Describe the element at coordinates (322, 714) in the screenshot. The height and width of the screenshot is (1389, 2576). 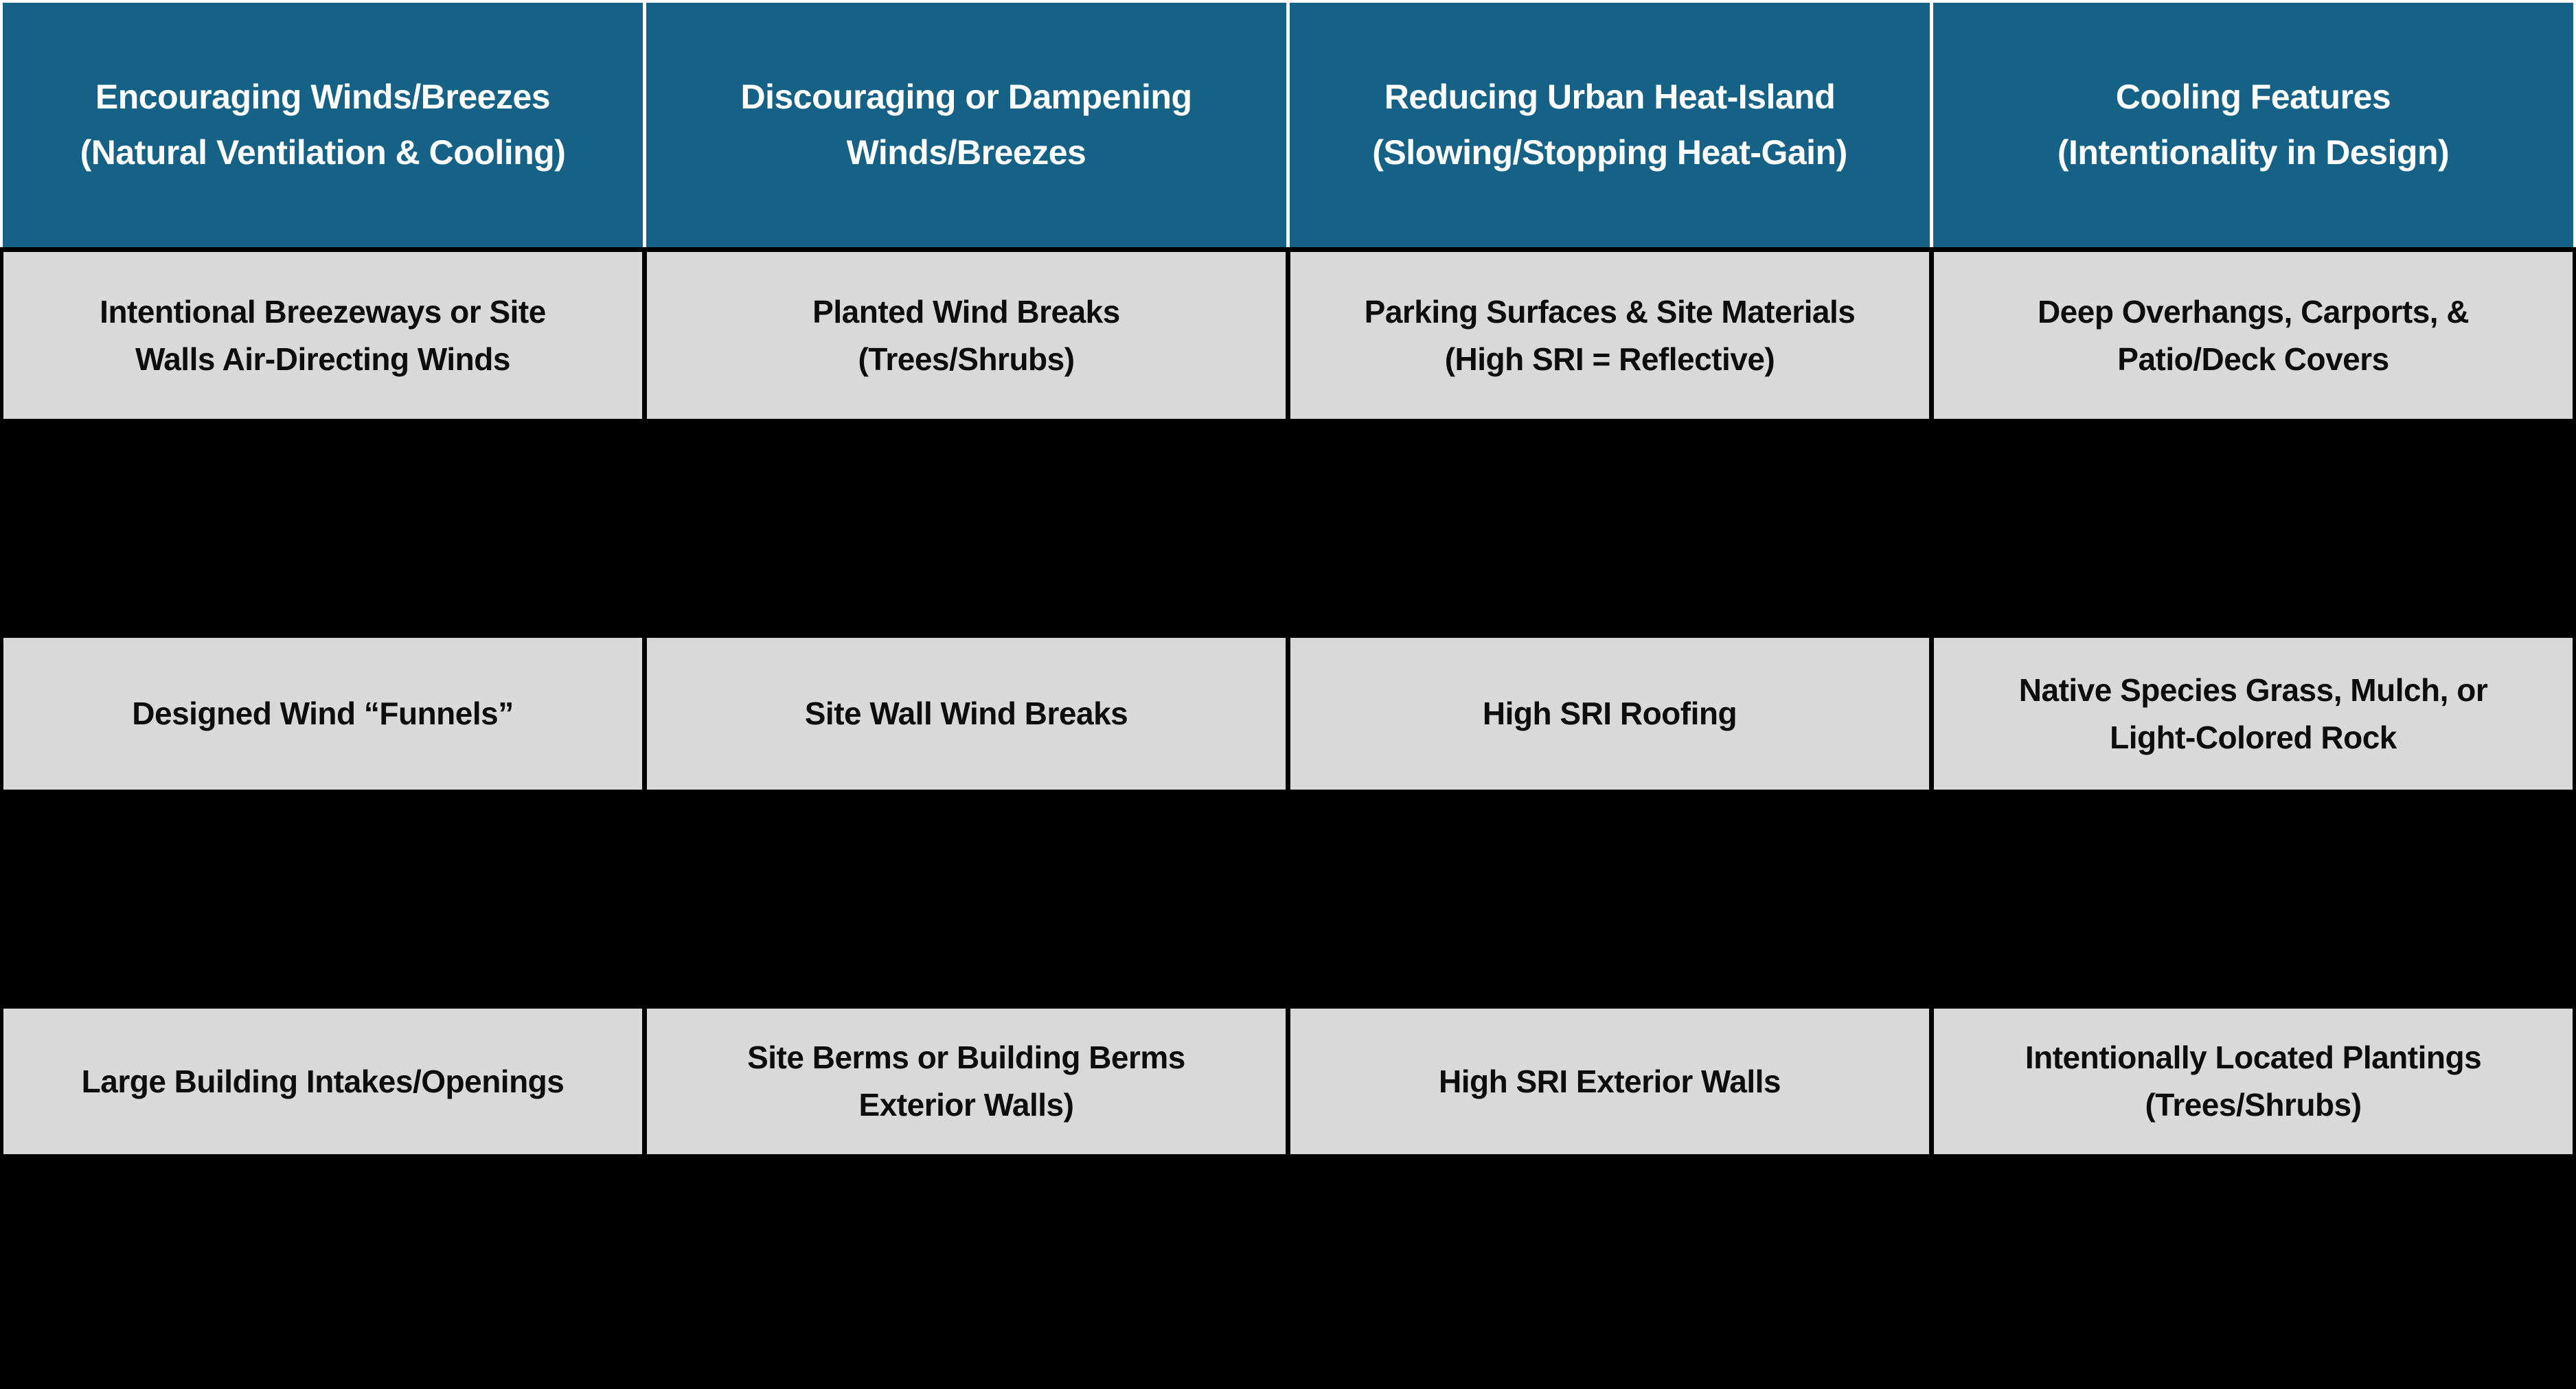
I see `table-cell: Designed Wind “Funnels”` at that location.